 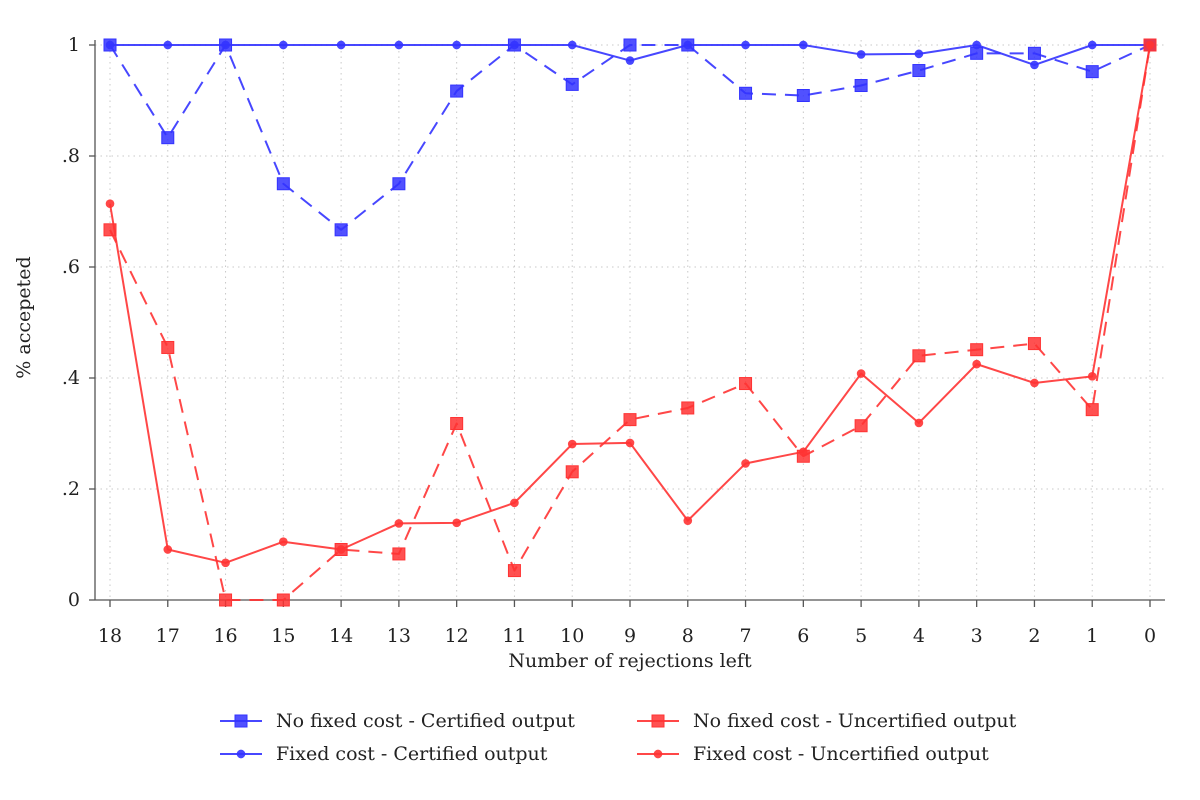 What do you see at coordinates (919, 636) in the screenshot?
I see `x-tick-label: 4` at bounding box center [919, 636].